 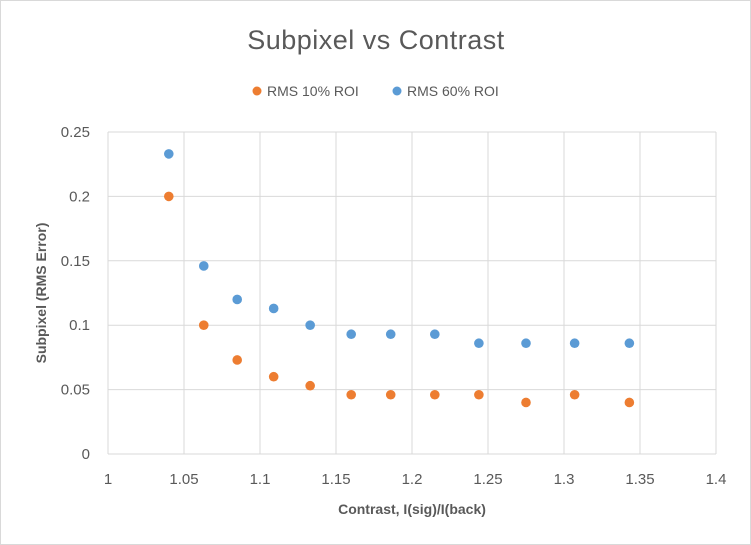 What do you see at coordinates (75, 390) in the screenshot?
I see `y-tick-label: 0.05` at bounding box center [75, 390].